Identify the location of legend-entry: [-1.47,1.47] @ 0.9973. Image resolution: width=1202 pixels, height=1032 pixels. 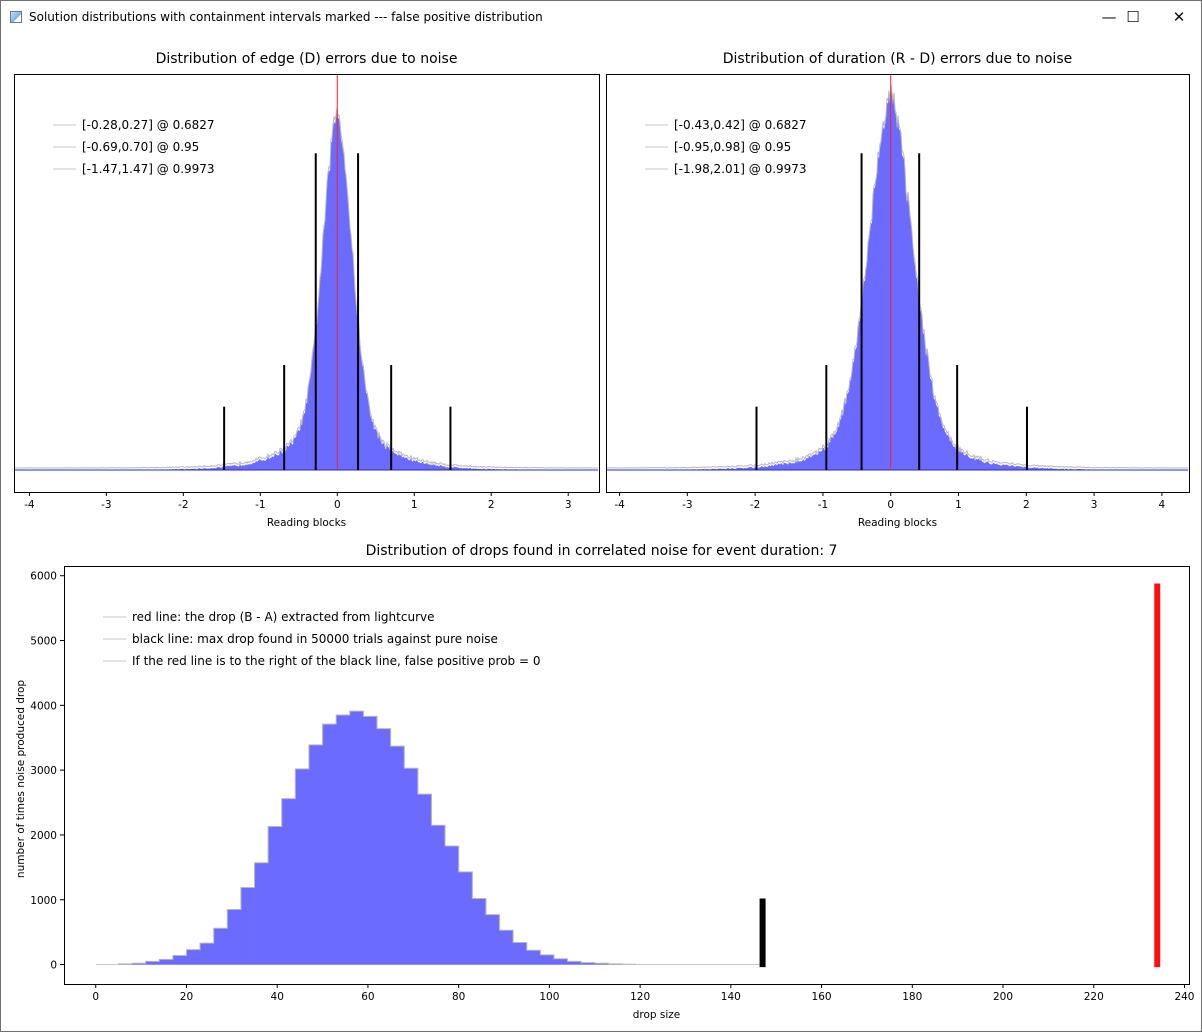
(148, 169).